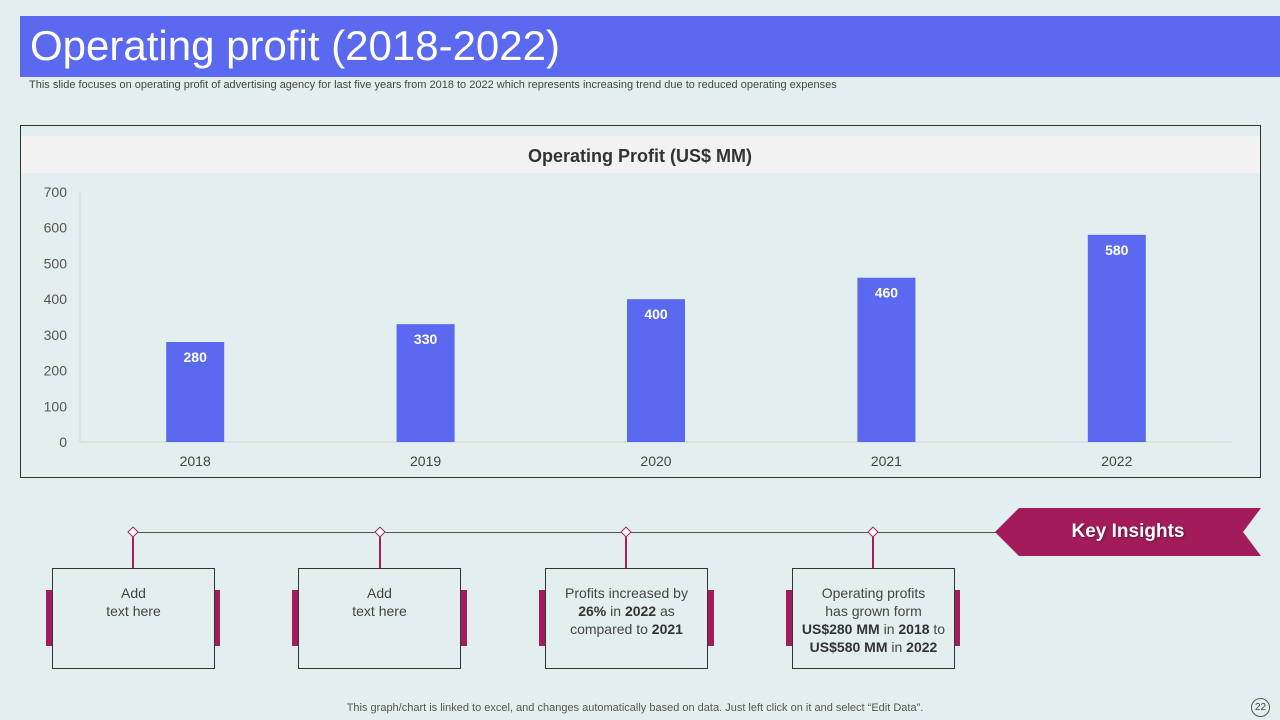 Image resolution: width=1280 pixels, height=720 pixels. I want to click on insight-text: Profits increased by, so click(626, 593).